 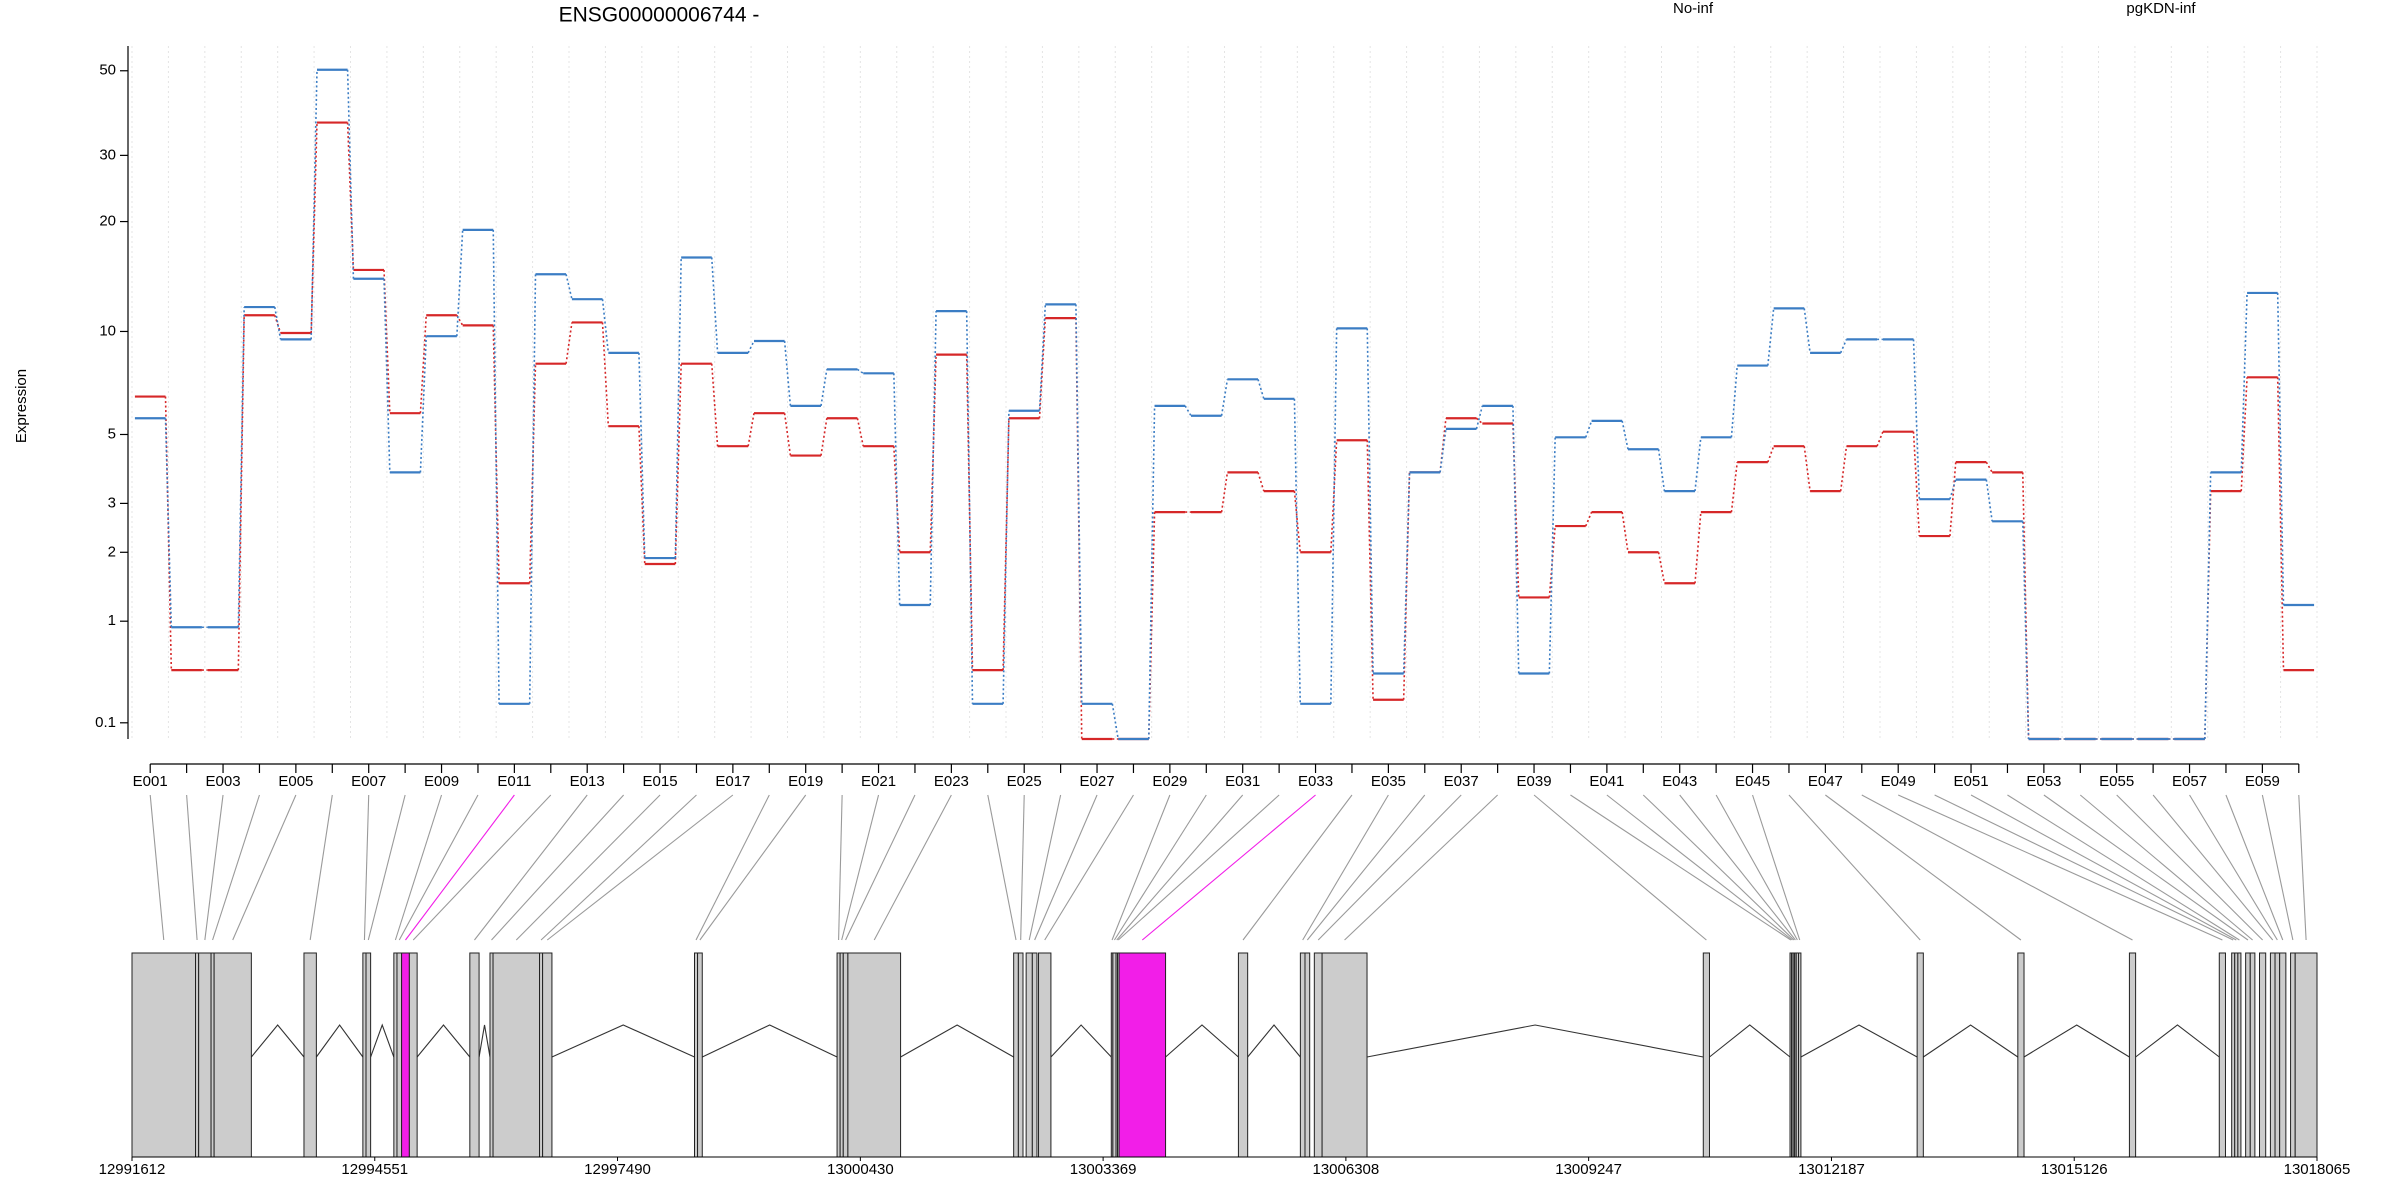 What do you see at coordinates (107, 70) in the screenshot?
I see `y-tick-label: 50` at bounding box center [107, 70].